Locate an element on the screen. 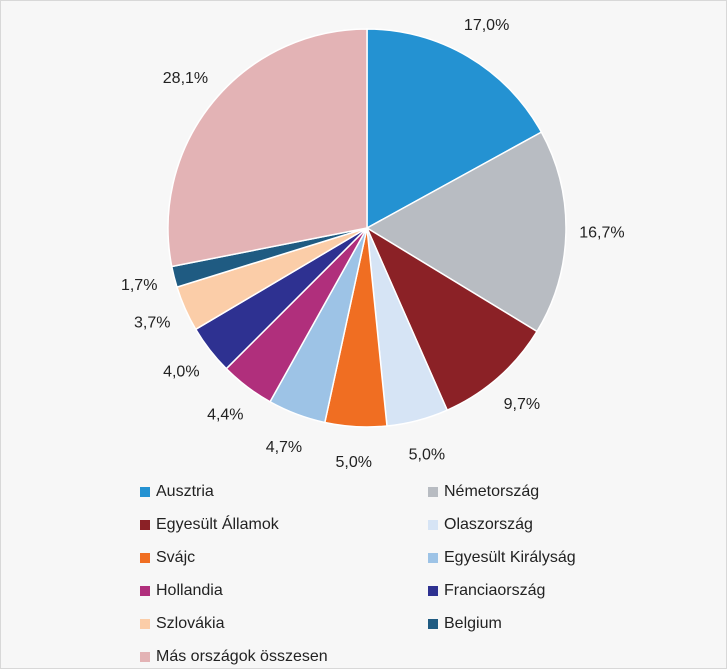 The image size is (727, 669). legend-label: Olaszország is located at coordinates (488, 524).